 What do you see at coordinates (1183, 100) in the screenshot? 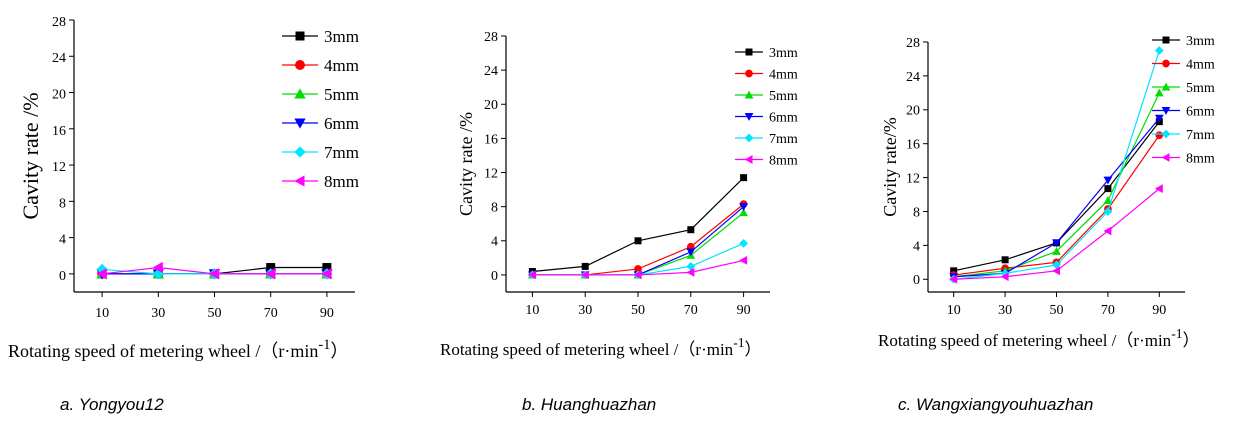
I see `legend: 3mm 4mm 5mm 6mm 7mm 8mm` at bounding box center [1183, 100].